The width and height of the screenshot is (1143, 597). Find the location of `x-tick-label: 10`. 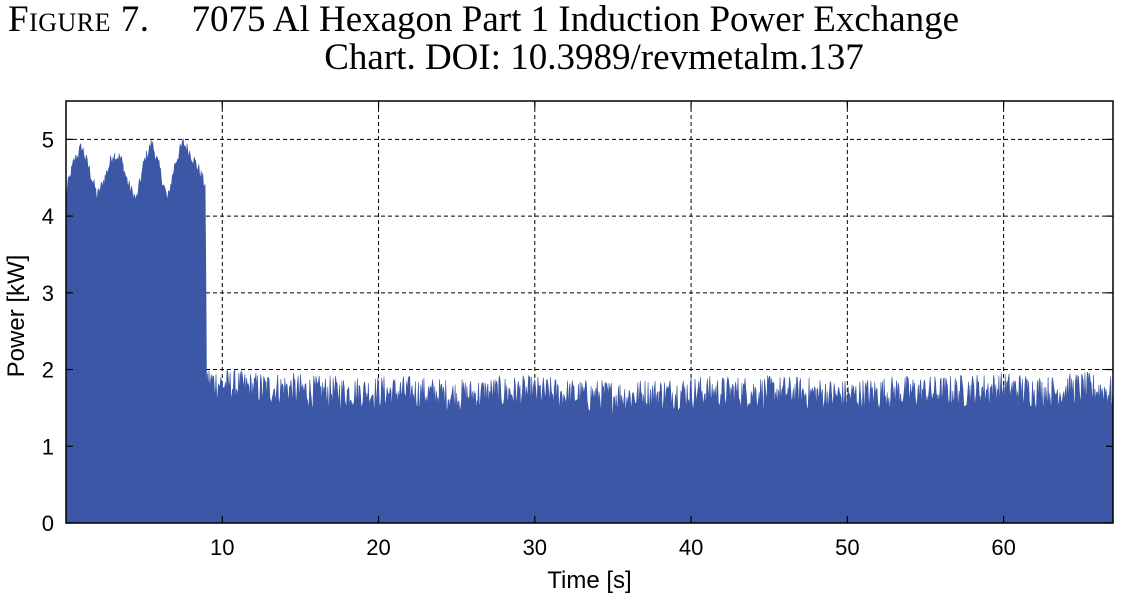

x-tick-label: 10 is located at coordinates (222, 547).